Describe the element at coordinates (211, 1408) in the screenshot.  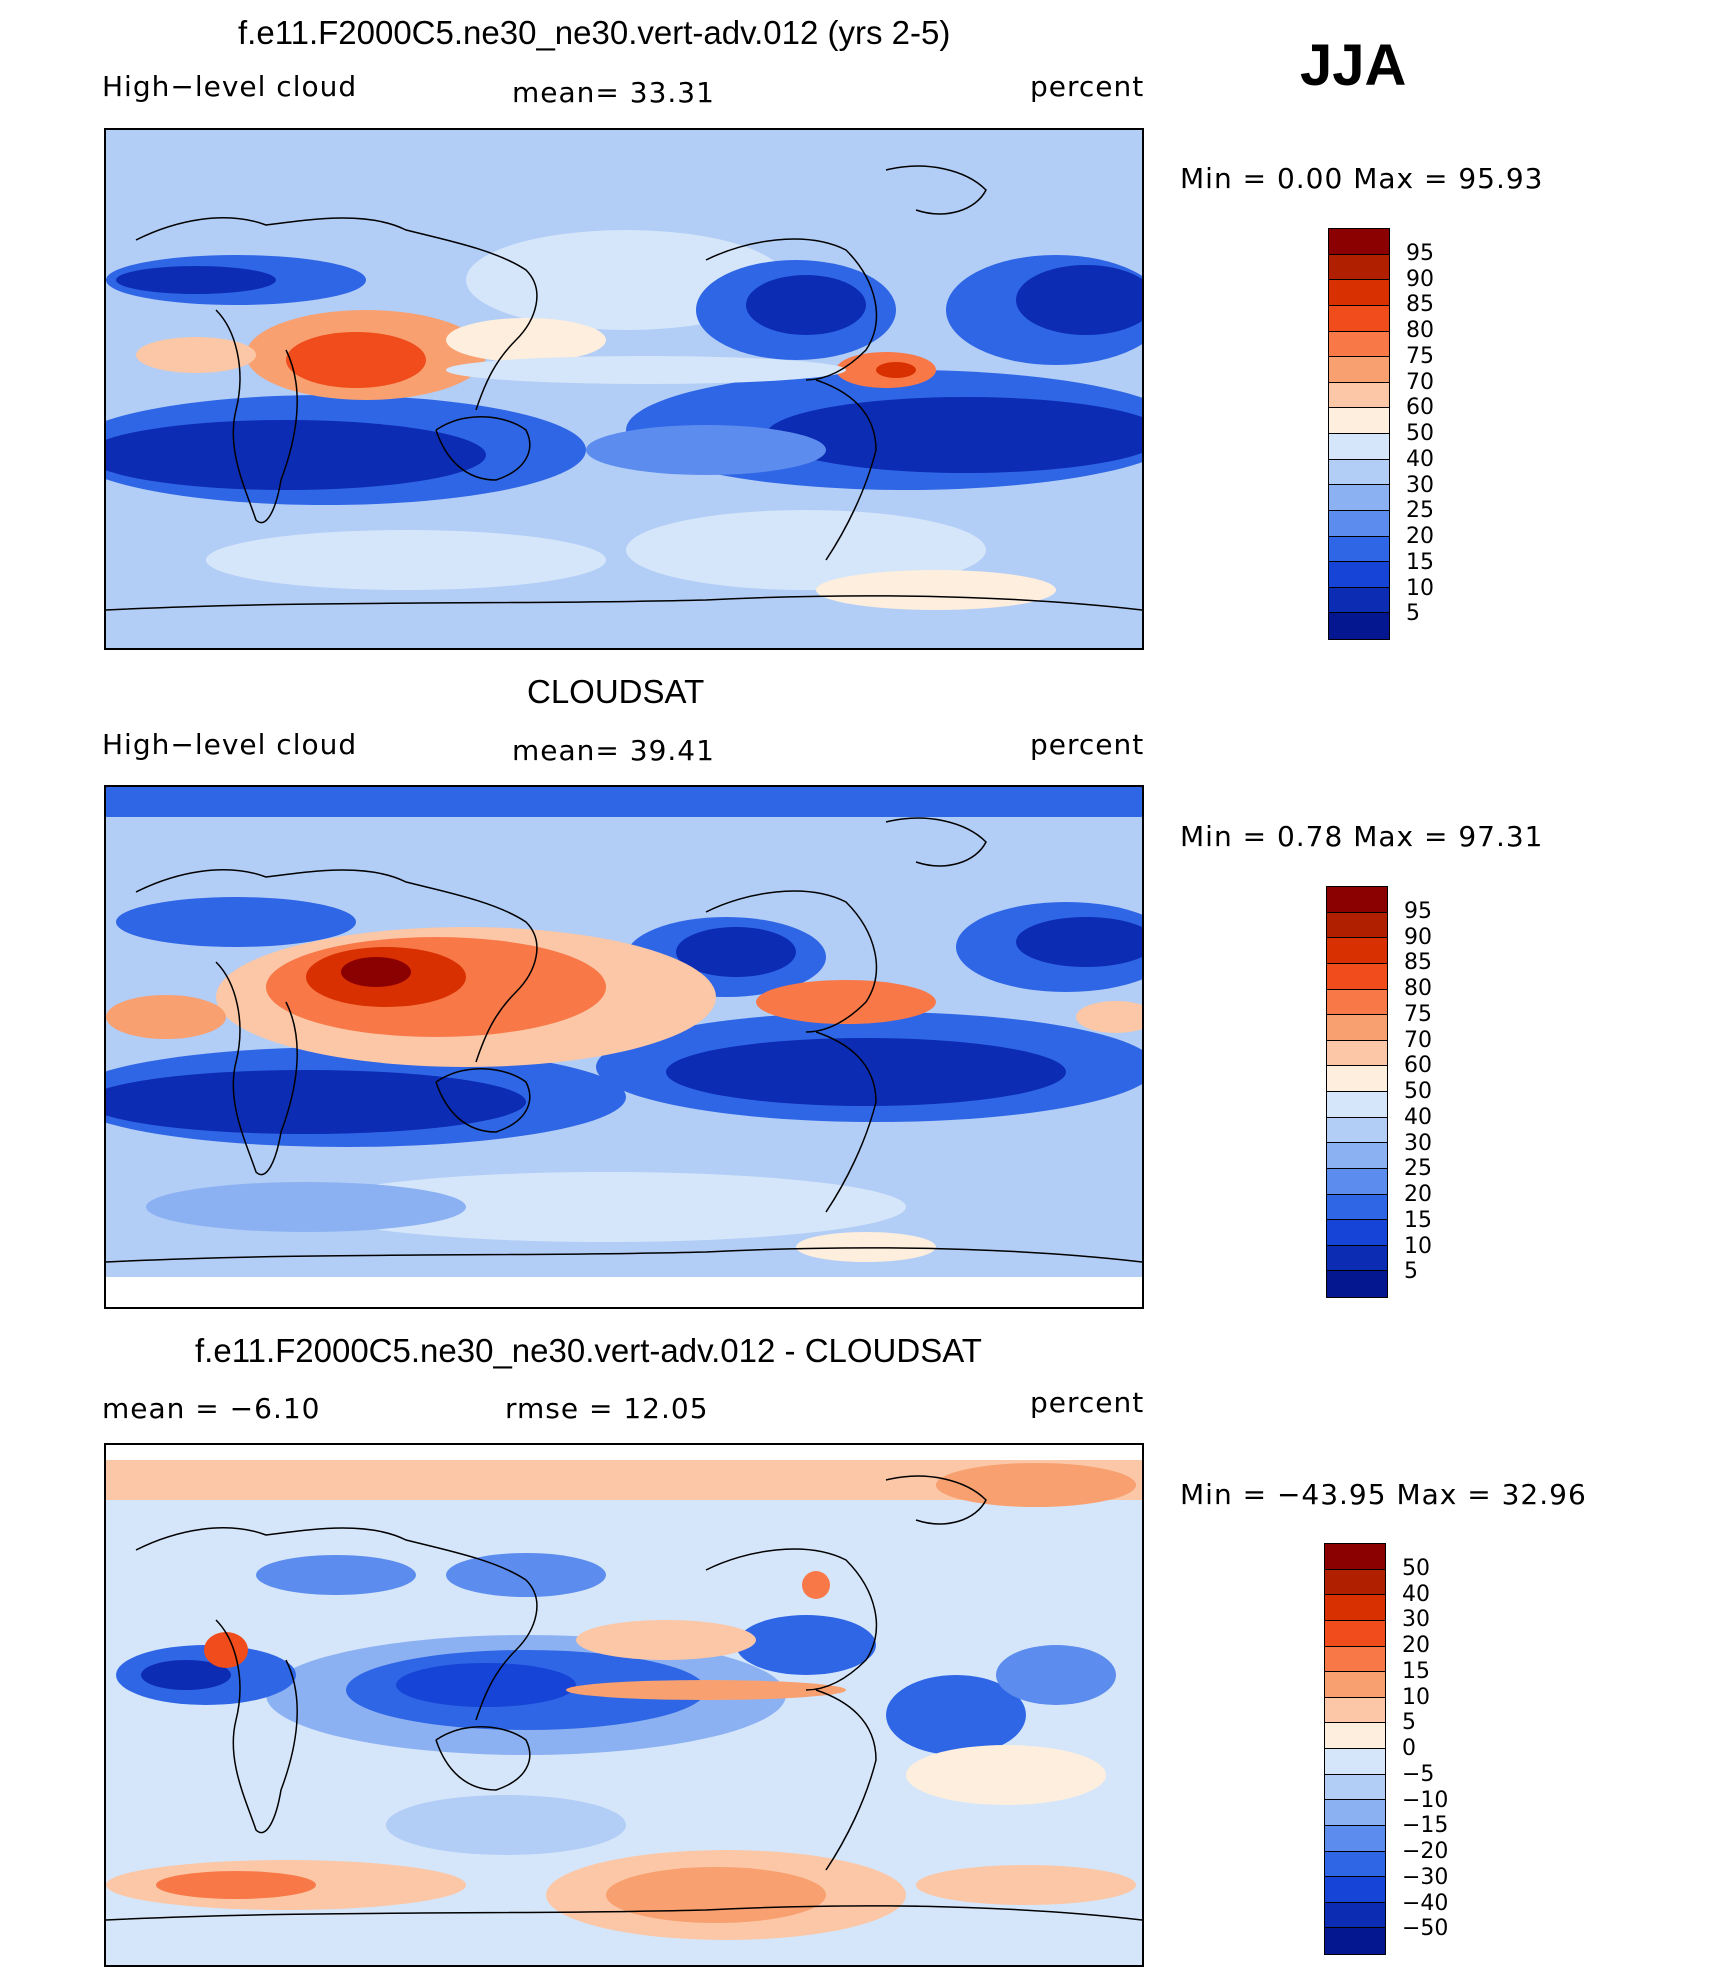
I see `panel-3-mean-label: mean = −6.10` at that location.